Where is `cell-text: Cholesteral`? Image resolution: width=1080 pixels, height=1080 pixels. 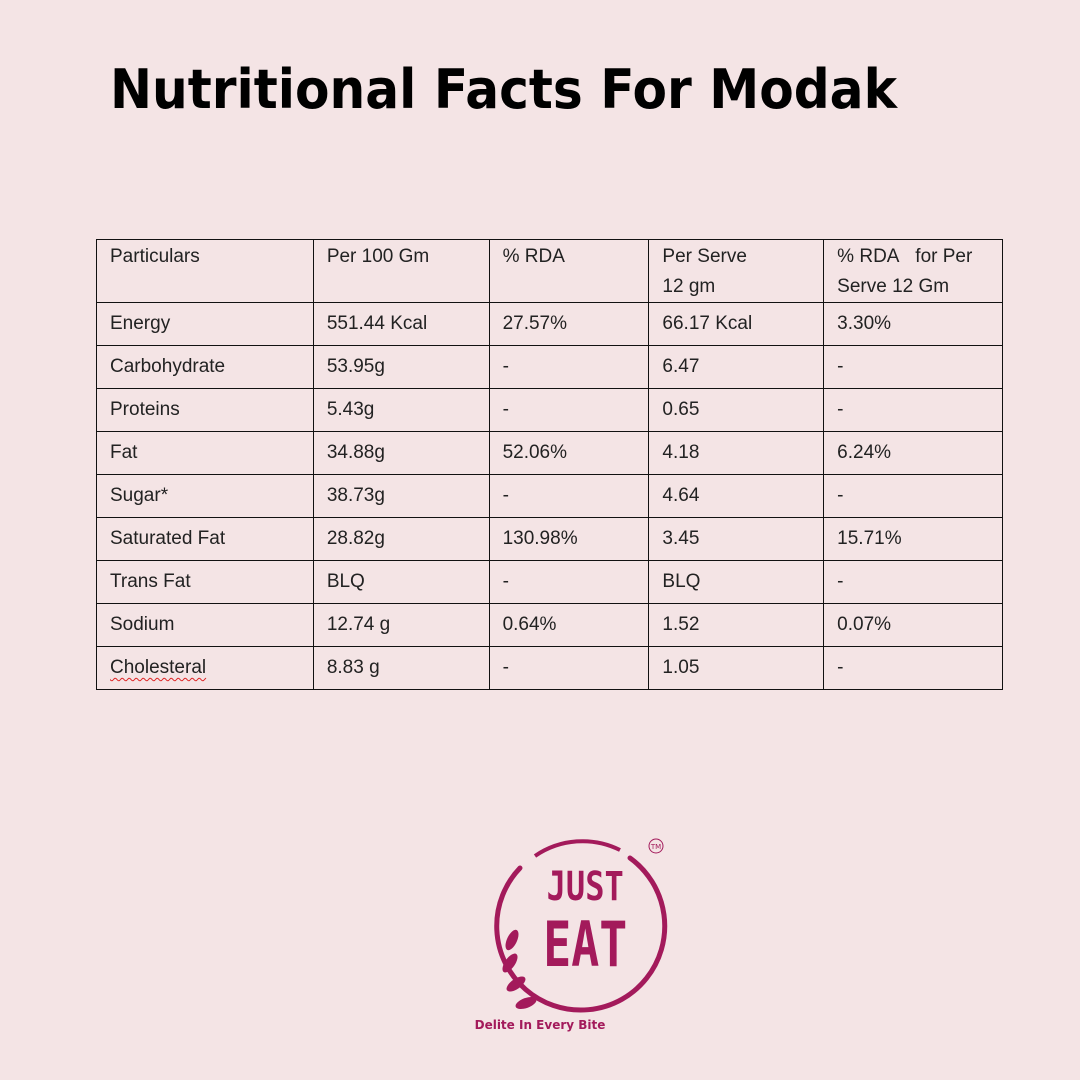 cell-text: Cholesteral is located at coordinates (158, 667).